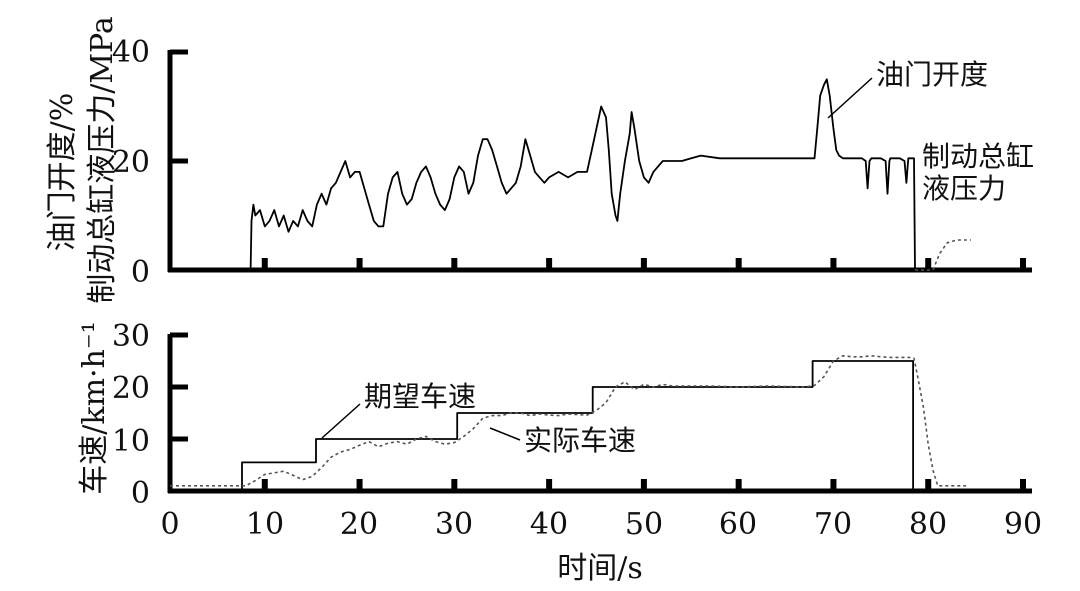 This screenshot has height=591, width=1080. Describe the element at coordinates (454, 524) in the screenshot. I see `x-tick-30: 30` at that location.